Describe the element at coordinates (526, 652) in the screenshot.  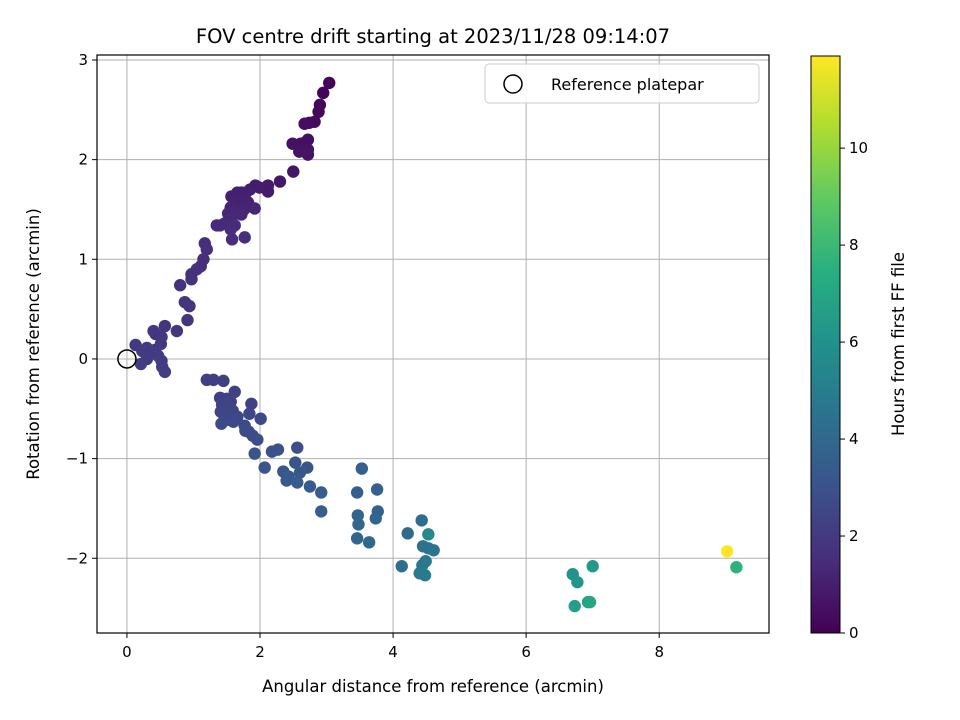
I see `x-tick-label: 6` at that location.